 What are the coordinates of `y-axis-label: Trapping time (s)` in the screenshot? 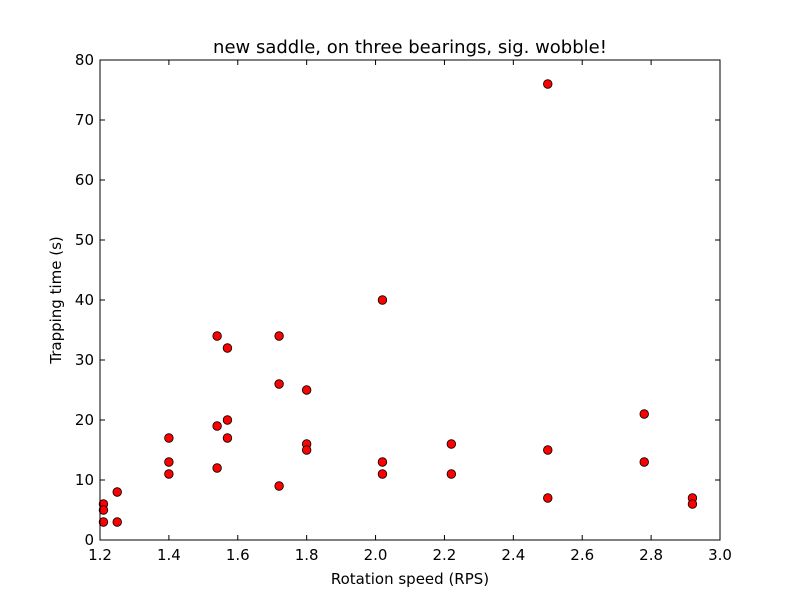 It's located at (56, 300).